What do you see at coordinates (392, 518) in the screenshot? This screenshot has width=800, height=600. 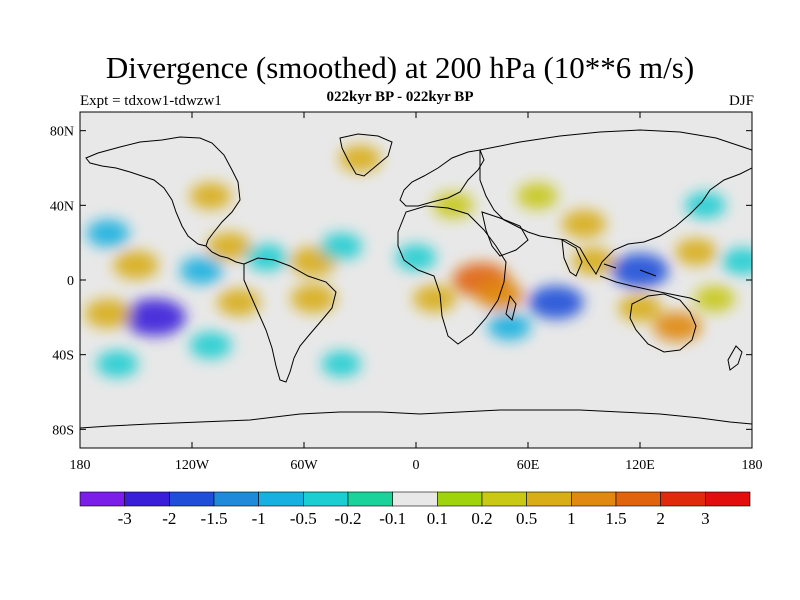 I see `colorbar-label: -0.1` at bounding box center [392, 518].